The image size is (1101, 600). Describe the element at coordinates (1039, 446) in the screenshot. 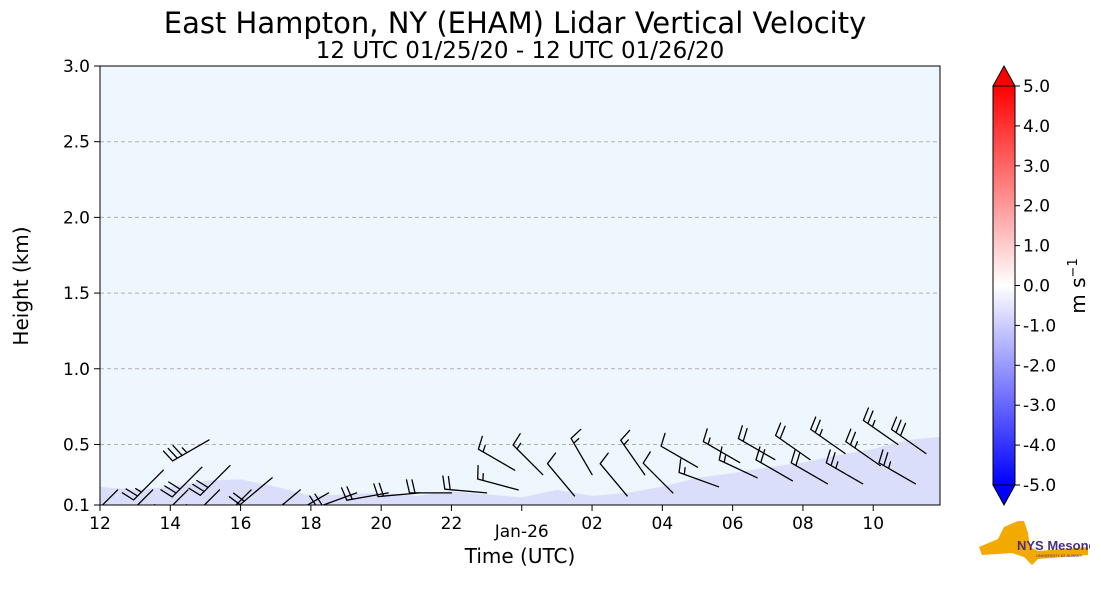

I see `colorbar-tick-label: -4.0` at that location.